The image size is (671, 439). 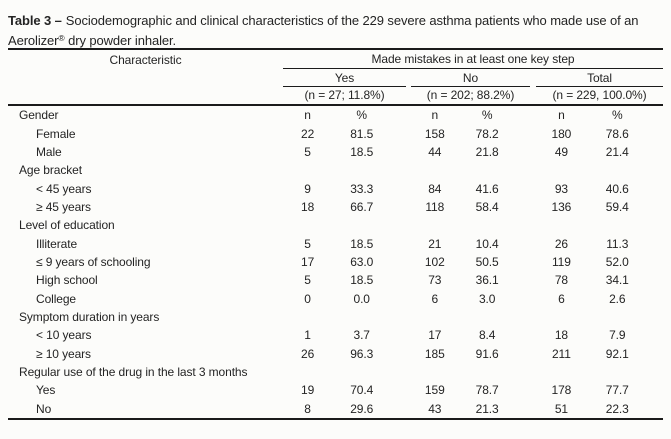 I want to click on header-row-groups: Yes No Total, so click(x=335, y=78).